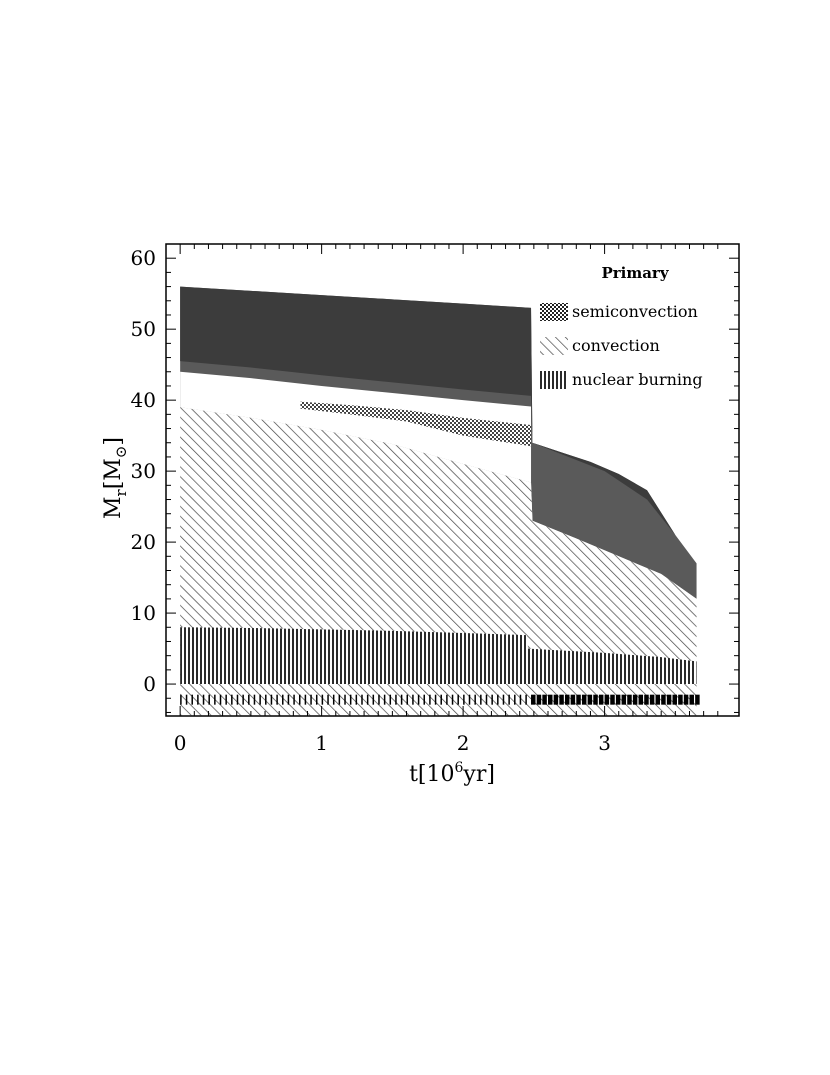  Describe the element at coordinates (356, 427) in the screenshot. I see `transition-layer` at that location.